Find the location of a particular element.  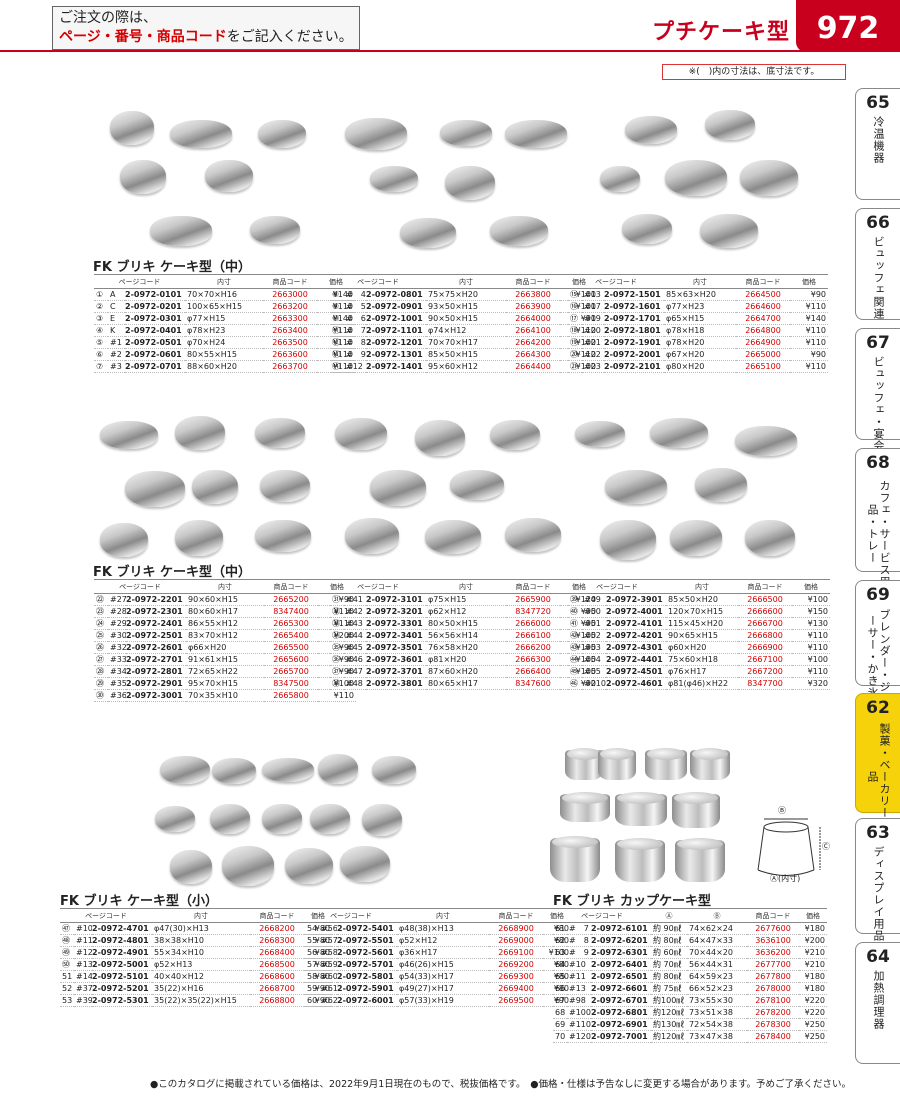

table-cell: ¥130 is located at coordinates (811, 623).